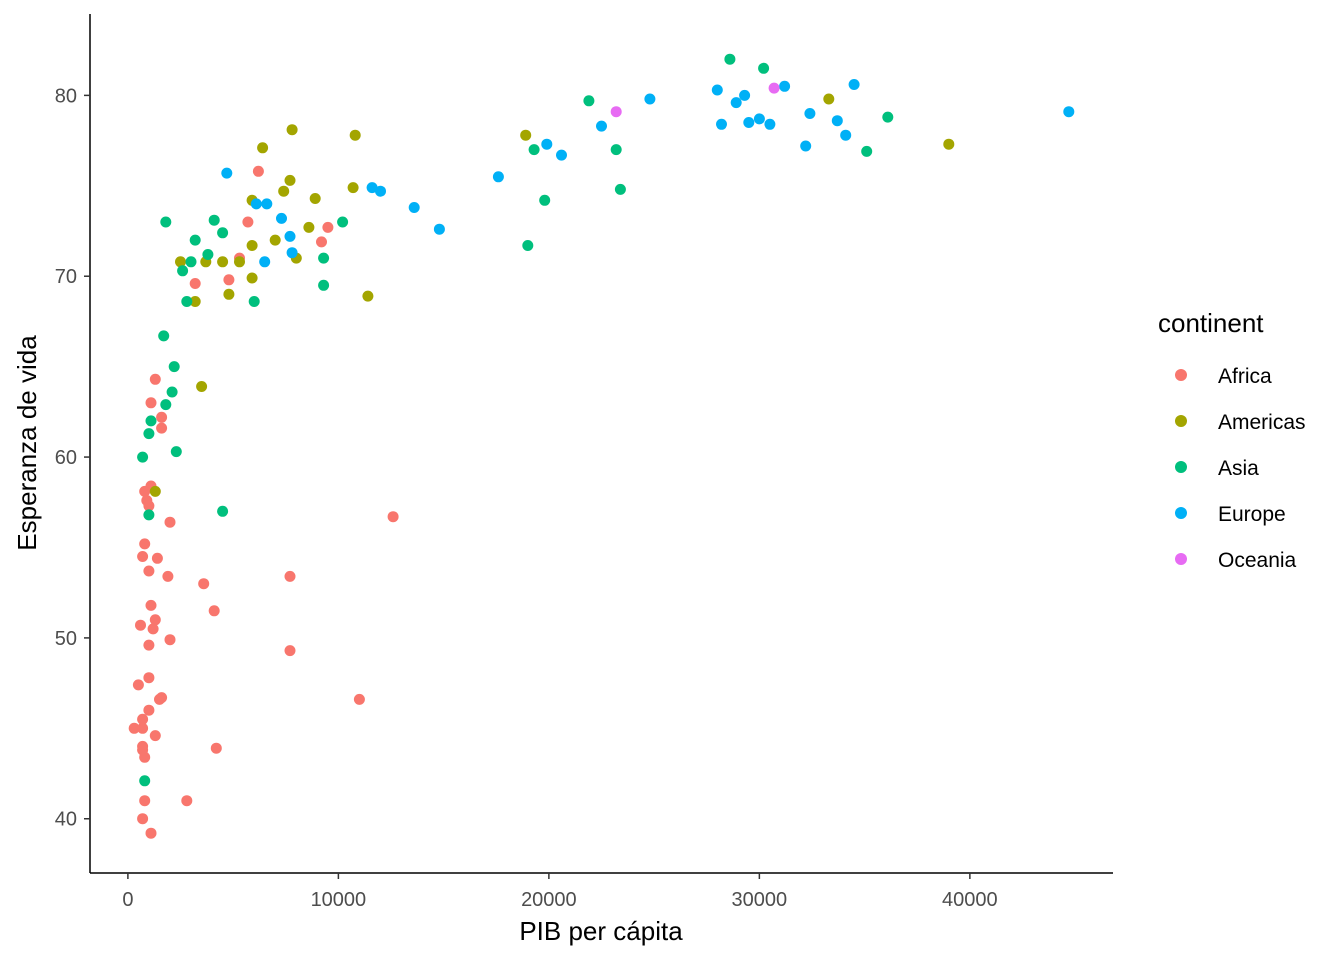  I want to click on y-axis-title: Esperanza de vida, so click(27, 443).